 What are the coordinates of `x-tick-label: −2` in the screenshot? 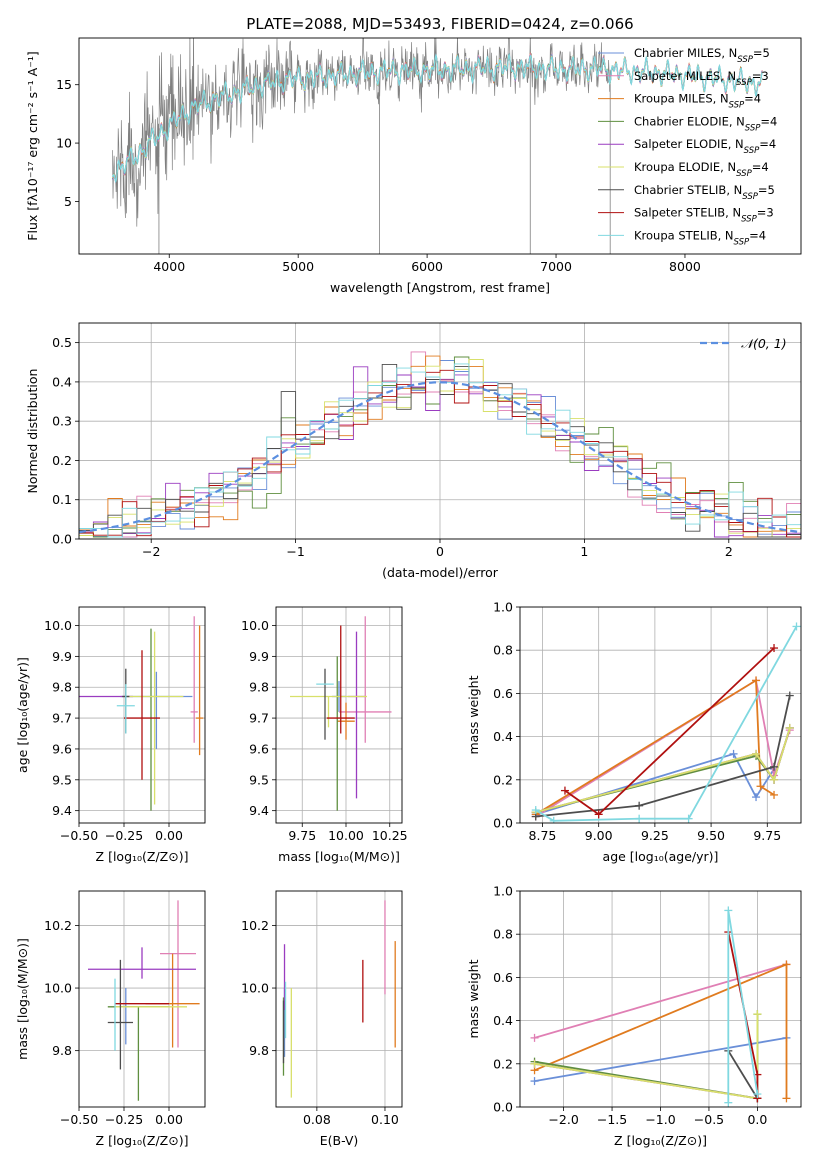 It's located at (151, 551).